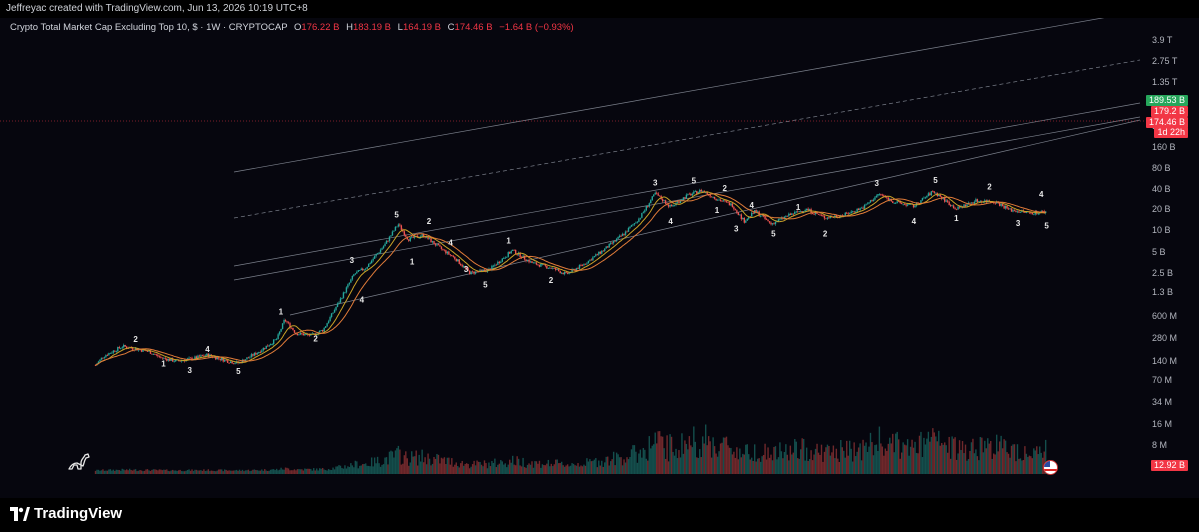 The image size is (1199, 532). I want to click on wave-label: 5, so click(238, 371).